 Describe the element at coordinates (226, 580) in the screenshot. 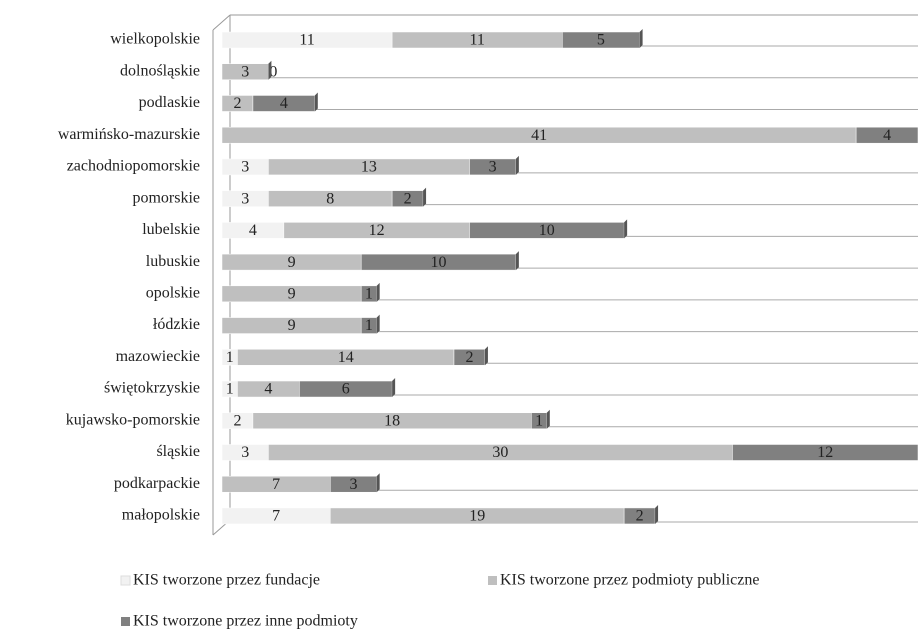

I see `legend-label: KIS tworzone przez fundacje` at that location.